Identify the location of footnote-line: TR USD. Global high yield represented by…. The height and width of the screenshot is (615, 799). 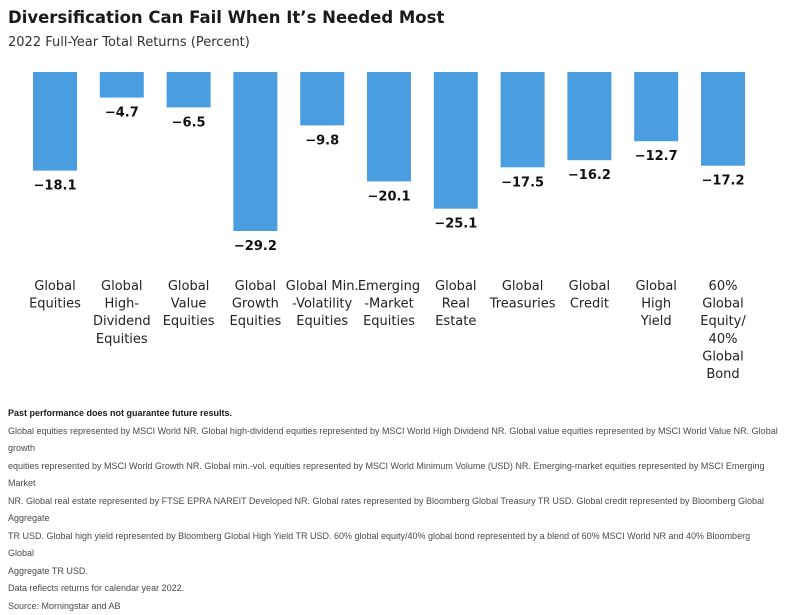
(393, 545).